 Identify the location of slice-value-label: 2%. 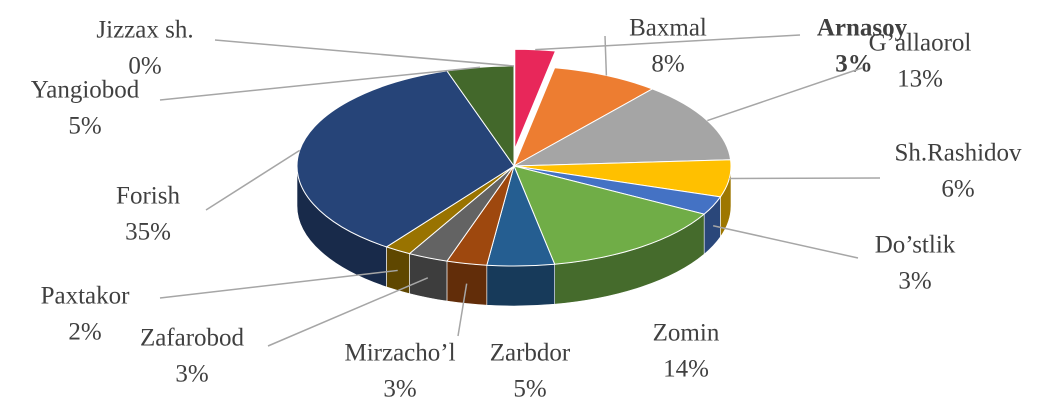
(84, 332).